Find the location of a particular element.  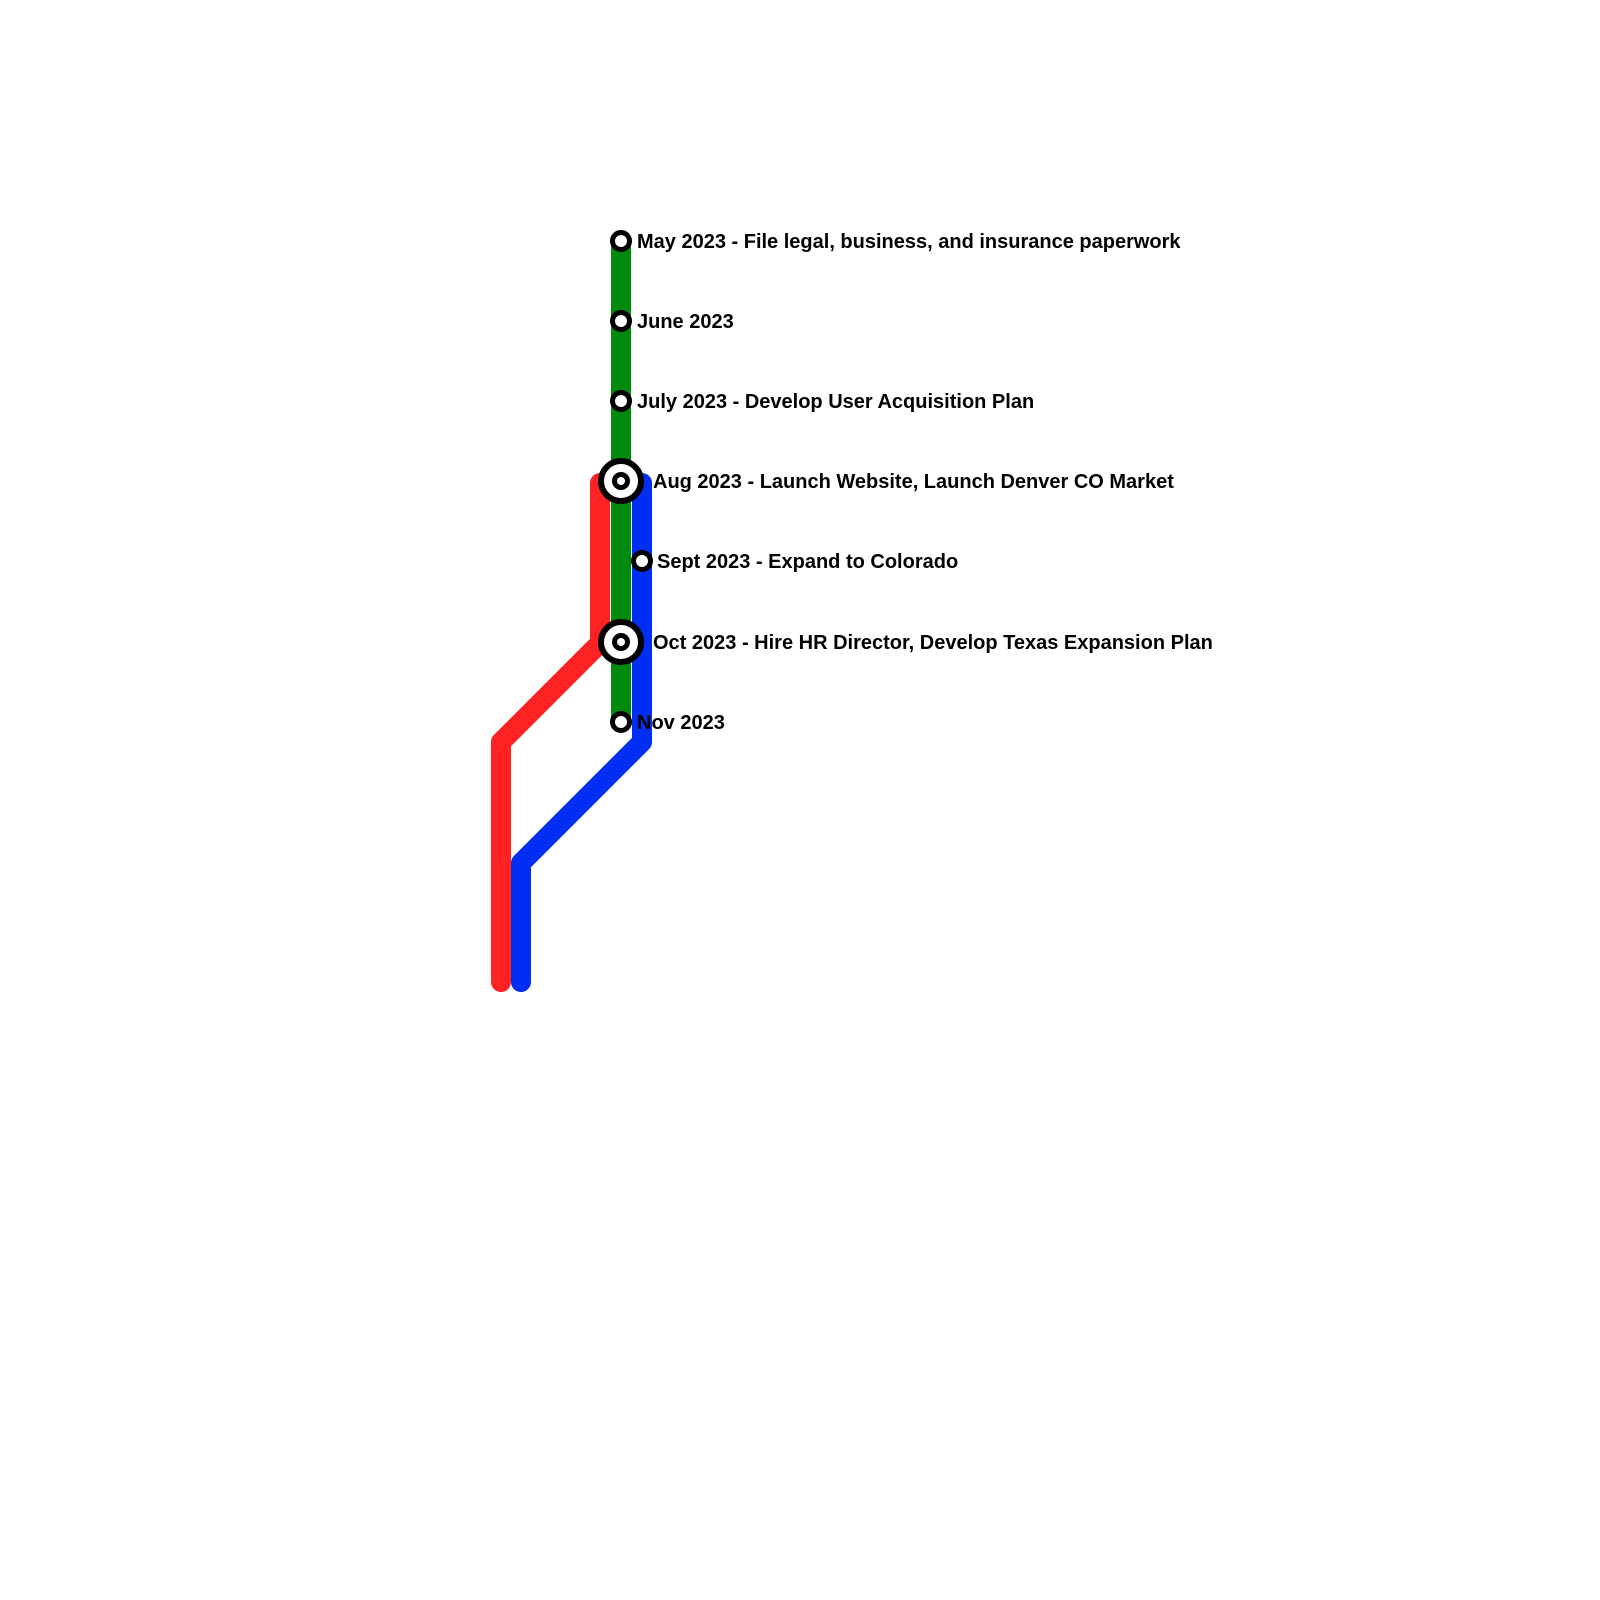

route-line-red is located at coordinates (550, 732).